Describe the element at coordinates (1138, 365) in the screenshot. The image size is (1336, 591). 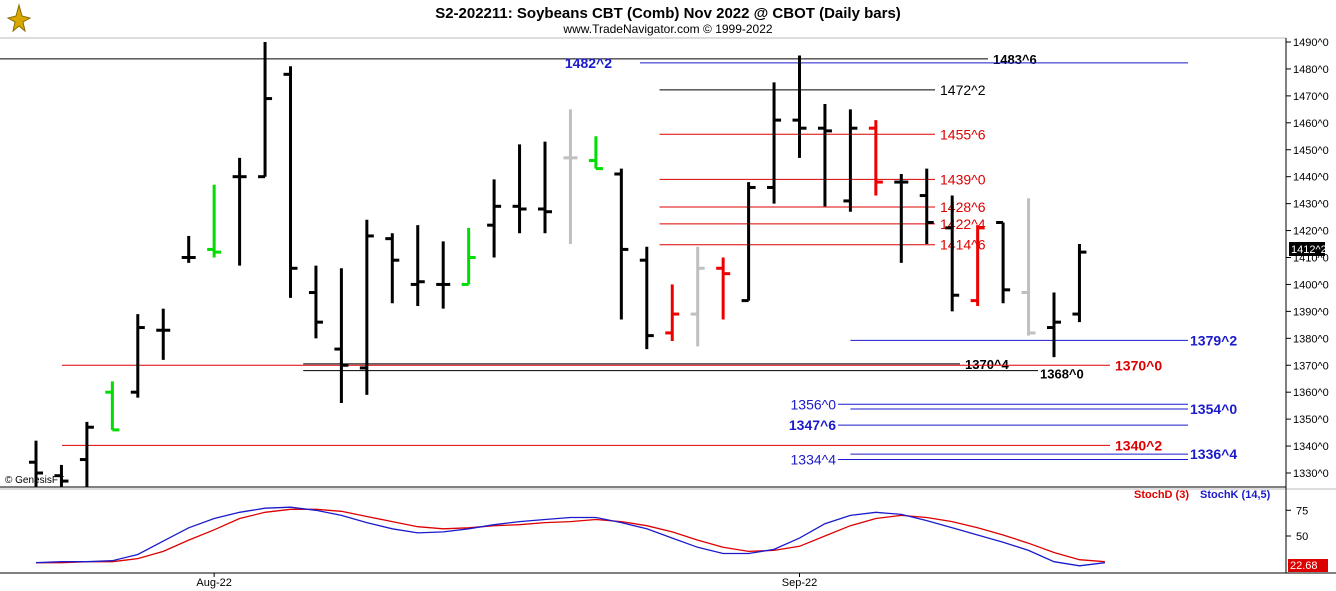
I see `level-label: 1370^0` at that location.